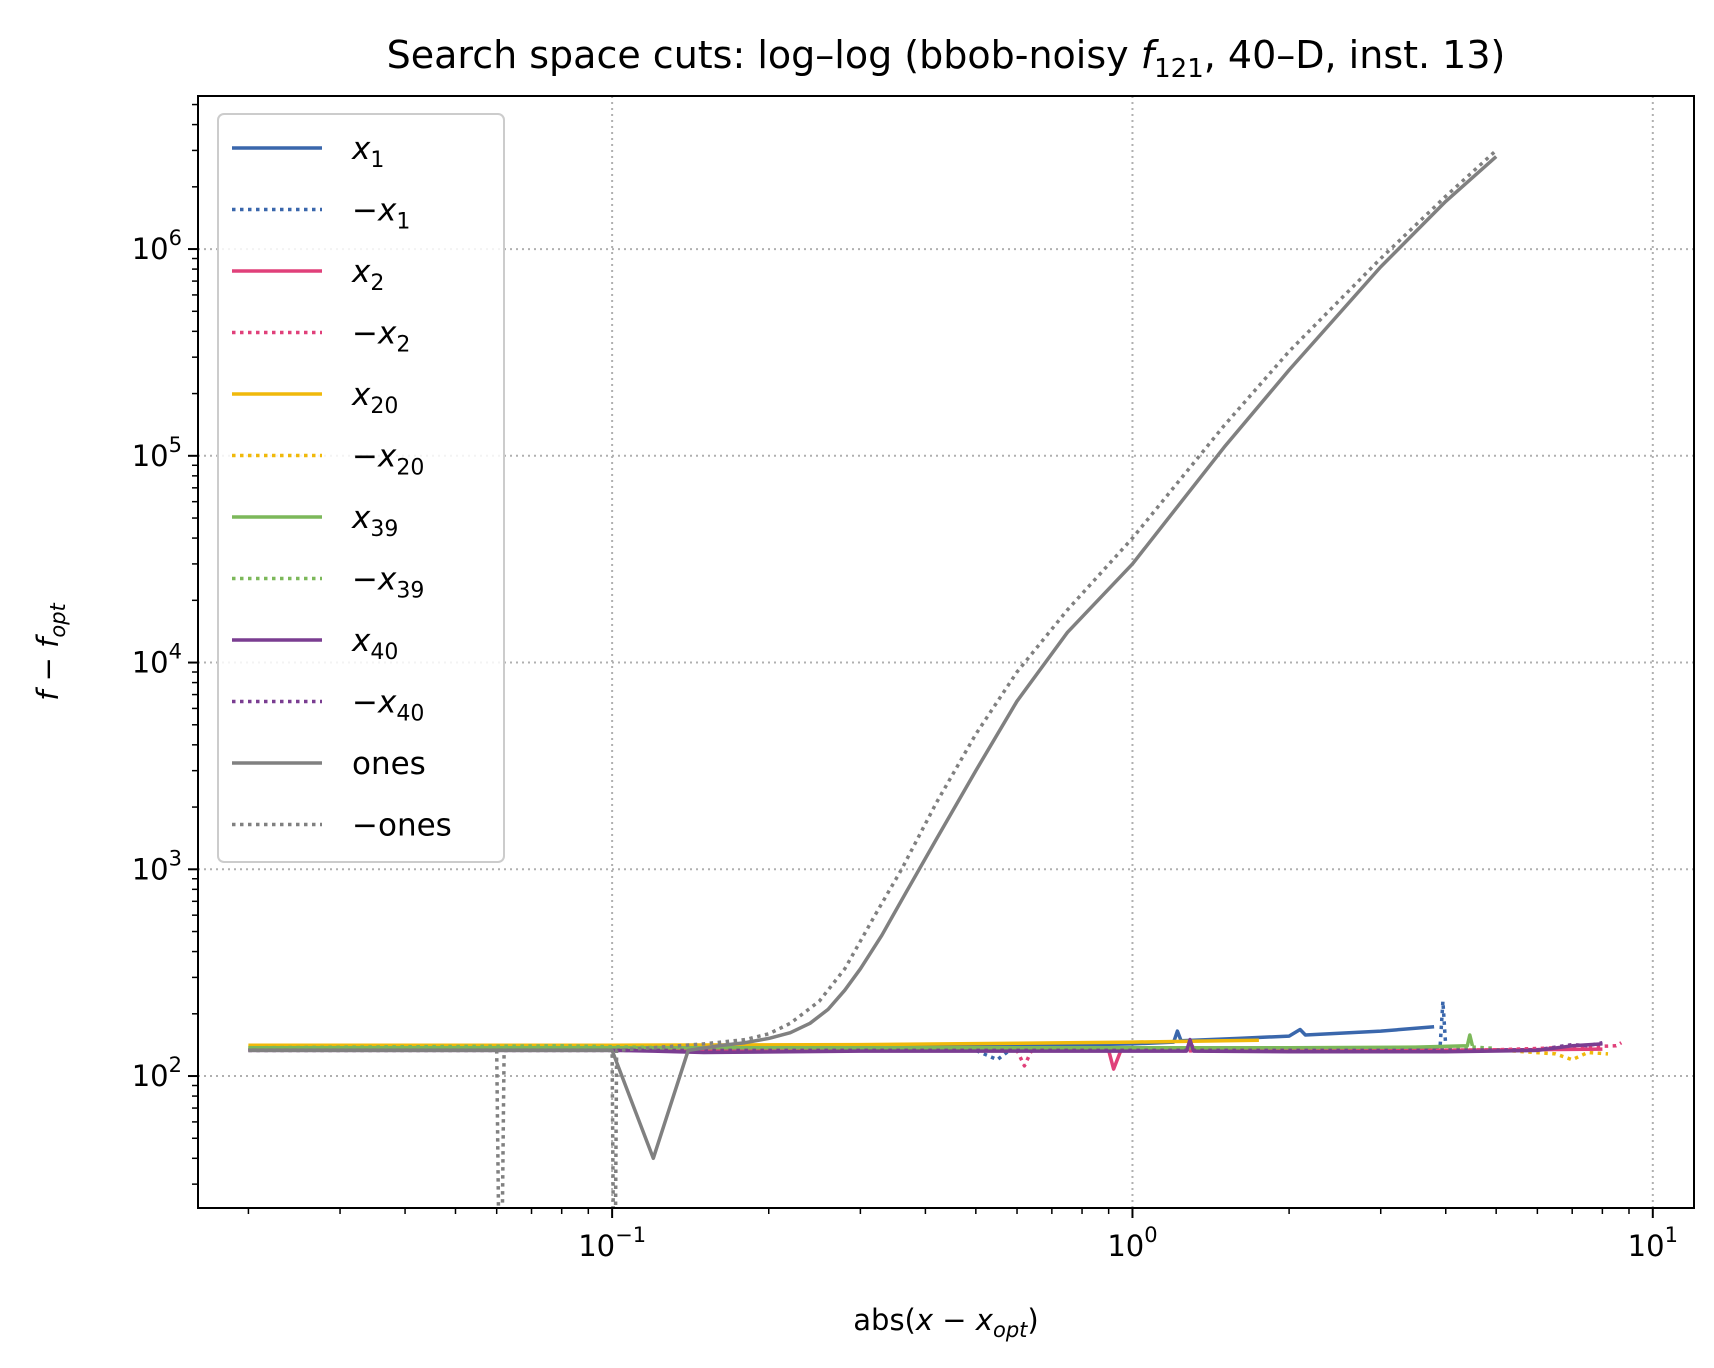 The height and width of the screenshot is (1368, 1714). Describe the element at coordinates (1653, 1243) in the screenshot. I see `x-tick-label: 10¹` at that location.